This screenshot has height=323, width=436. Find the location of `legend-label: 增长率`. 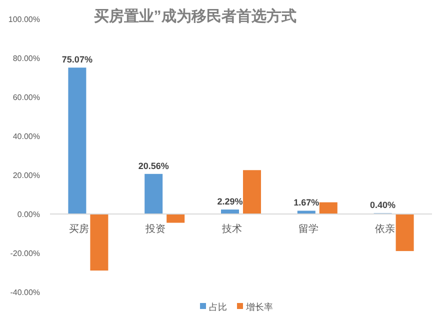

legend-label: 增长率 is located at coordinates (259, 307).